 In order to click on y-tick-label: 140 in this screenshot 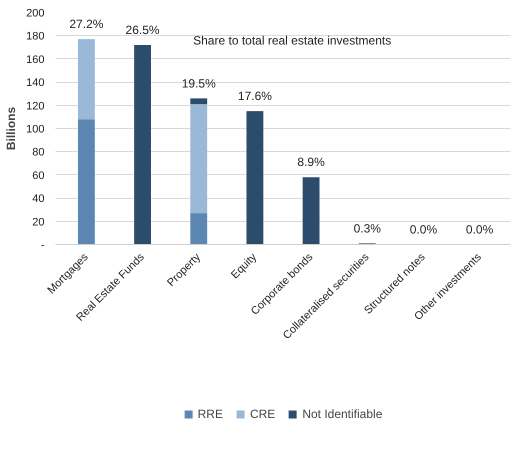, I will do `click(35, 83)`.